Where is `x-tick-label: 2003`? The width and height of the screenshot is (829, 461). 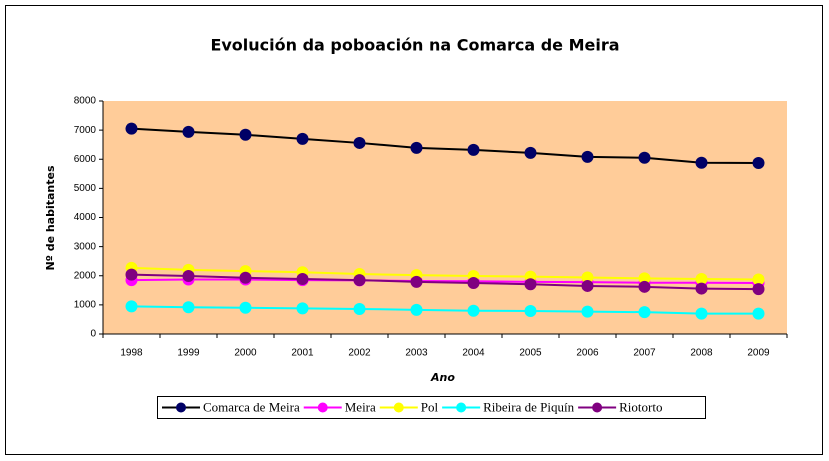 x-tick-label: 2003 is located at coordinates (416, 353).